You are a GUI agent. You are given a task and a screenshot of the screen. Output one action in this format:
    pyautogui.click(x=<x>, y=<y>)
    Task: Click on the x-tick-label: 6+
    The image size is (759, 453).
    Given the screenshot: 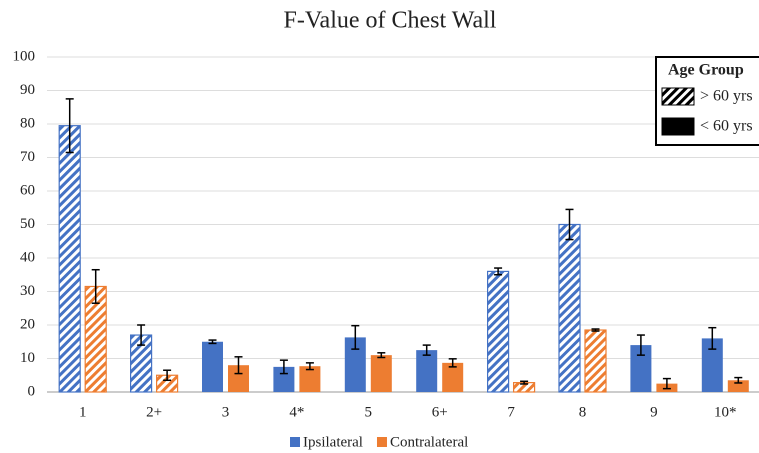 What is the action you would take?
    pyautogui.click(x=440, y=412)
    